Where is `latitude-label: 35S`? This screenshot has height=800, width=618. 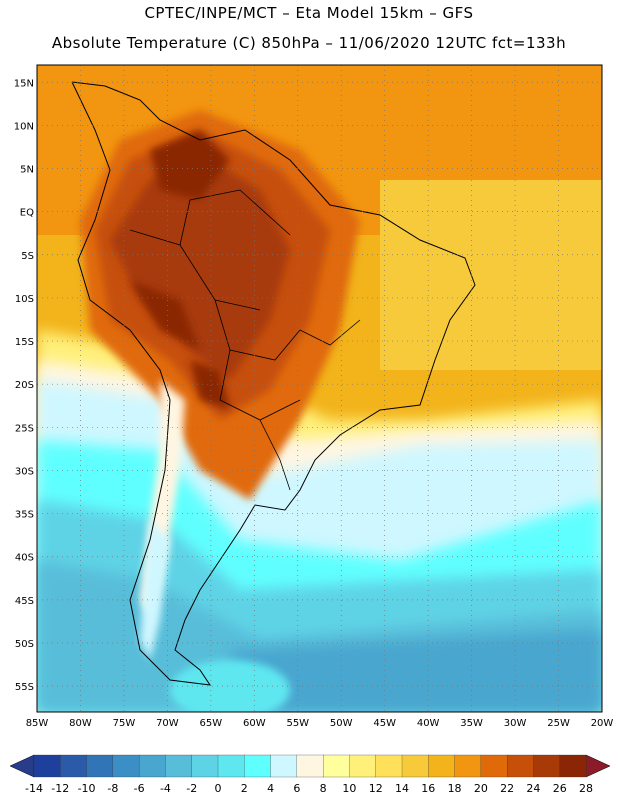 latitude-label: 35S is located at coordinates (24, 515).